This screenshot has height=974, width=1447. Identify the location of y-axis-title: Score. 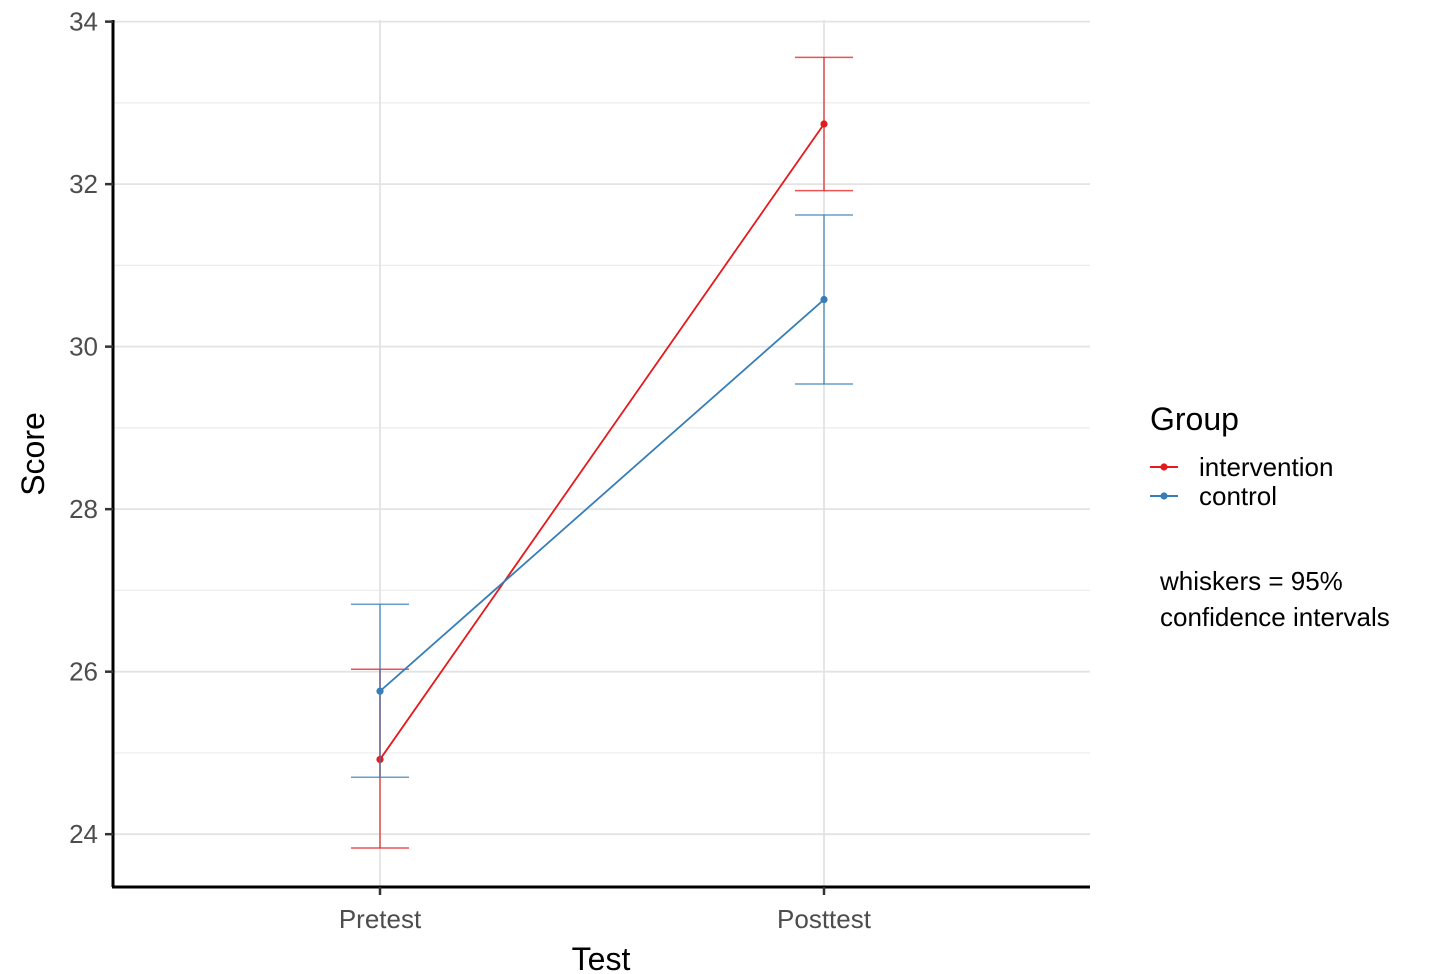
(33, 454).